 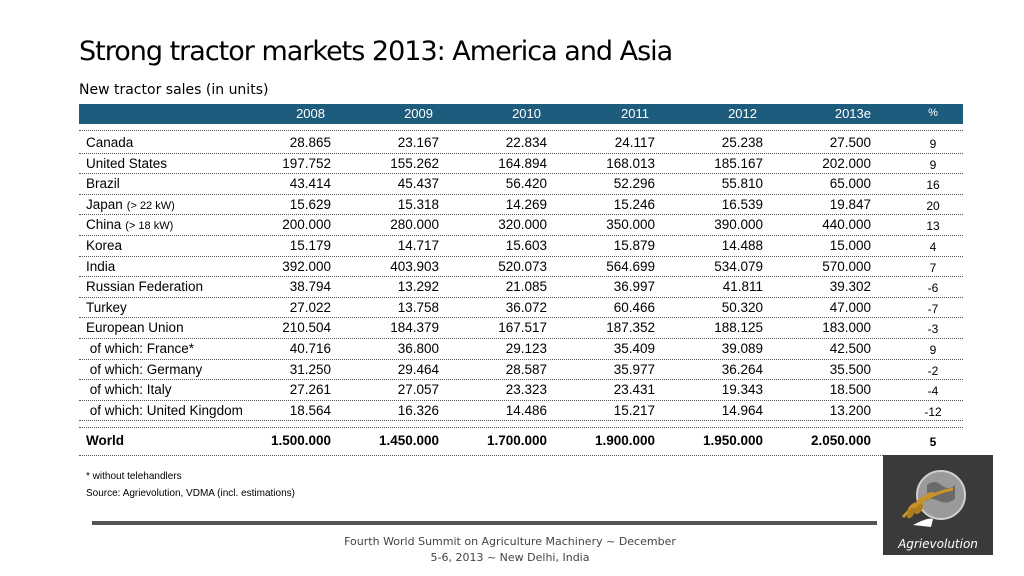 I want to click on value-cell: 50.320, so click(x=742, y=307).